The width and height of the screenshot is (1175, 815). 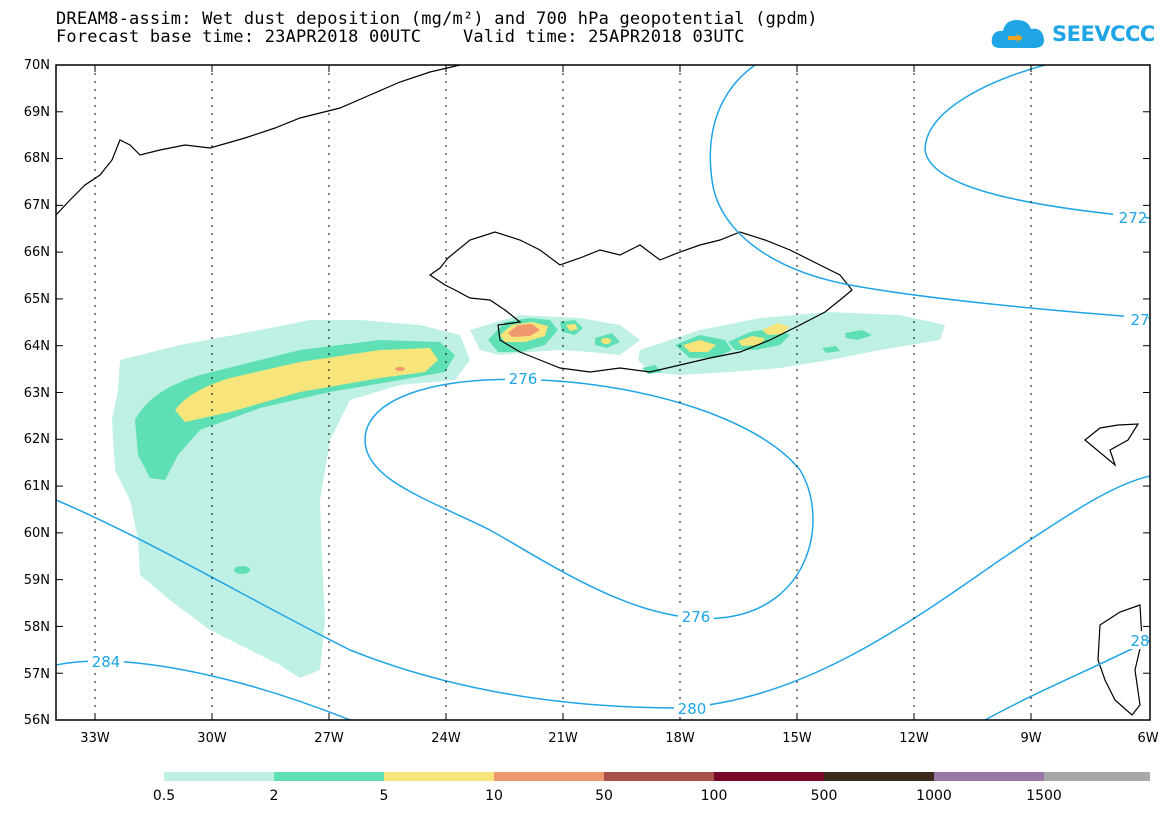 What do you see at coordinates (1139, 641) in the screenshot?
I see `contour-label: 28` at bounding box center [1139, 641].